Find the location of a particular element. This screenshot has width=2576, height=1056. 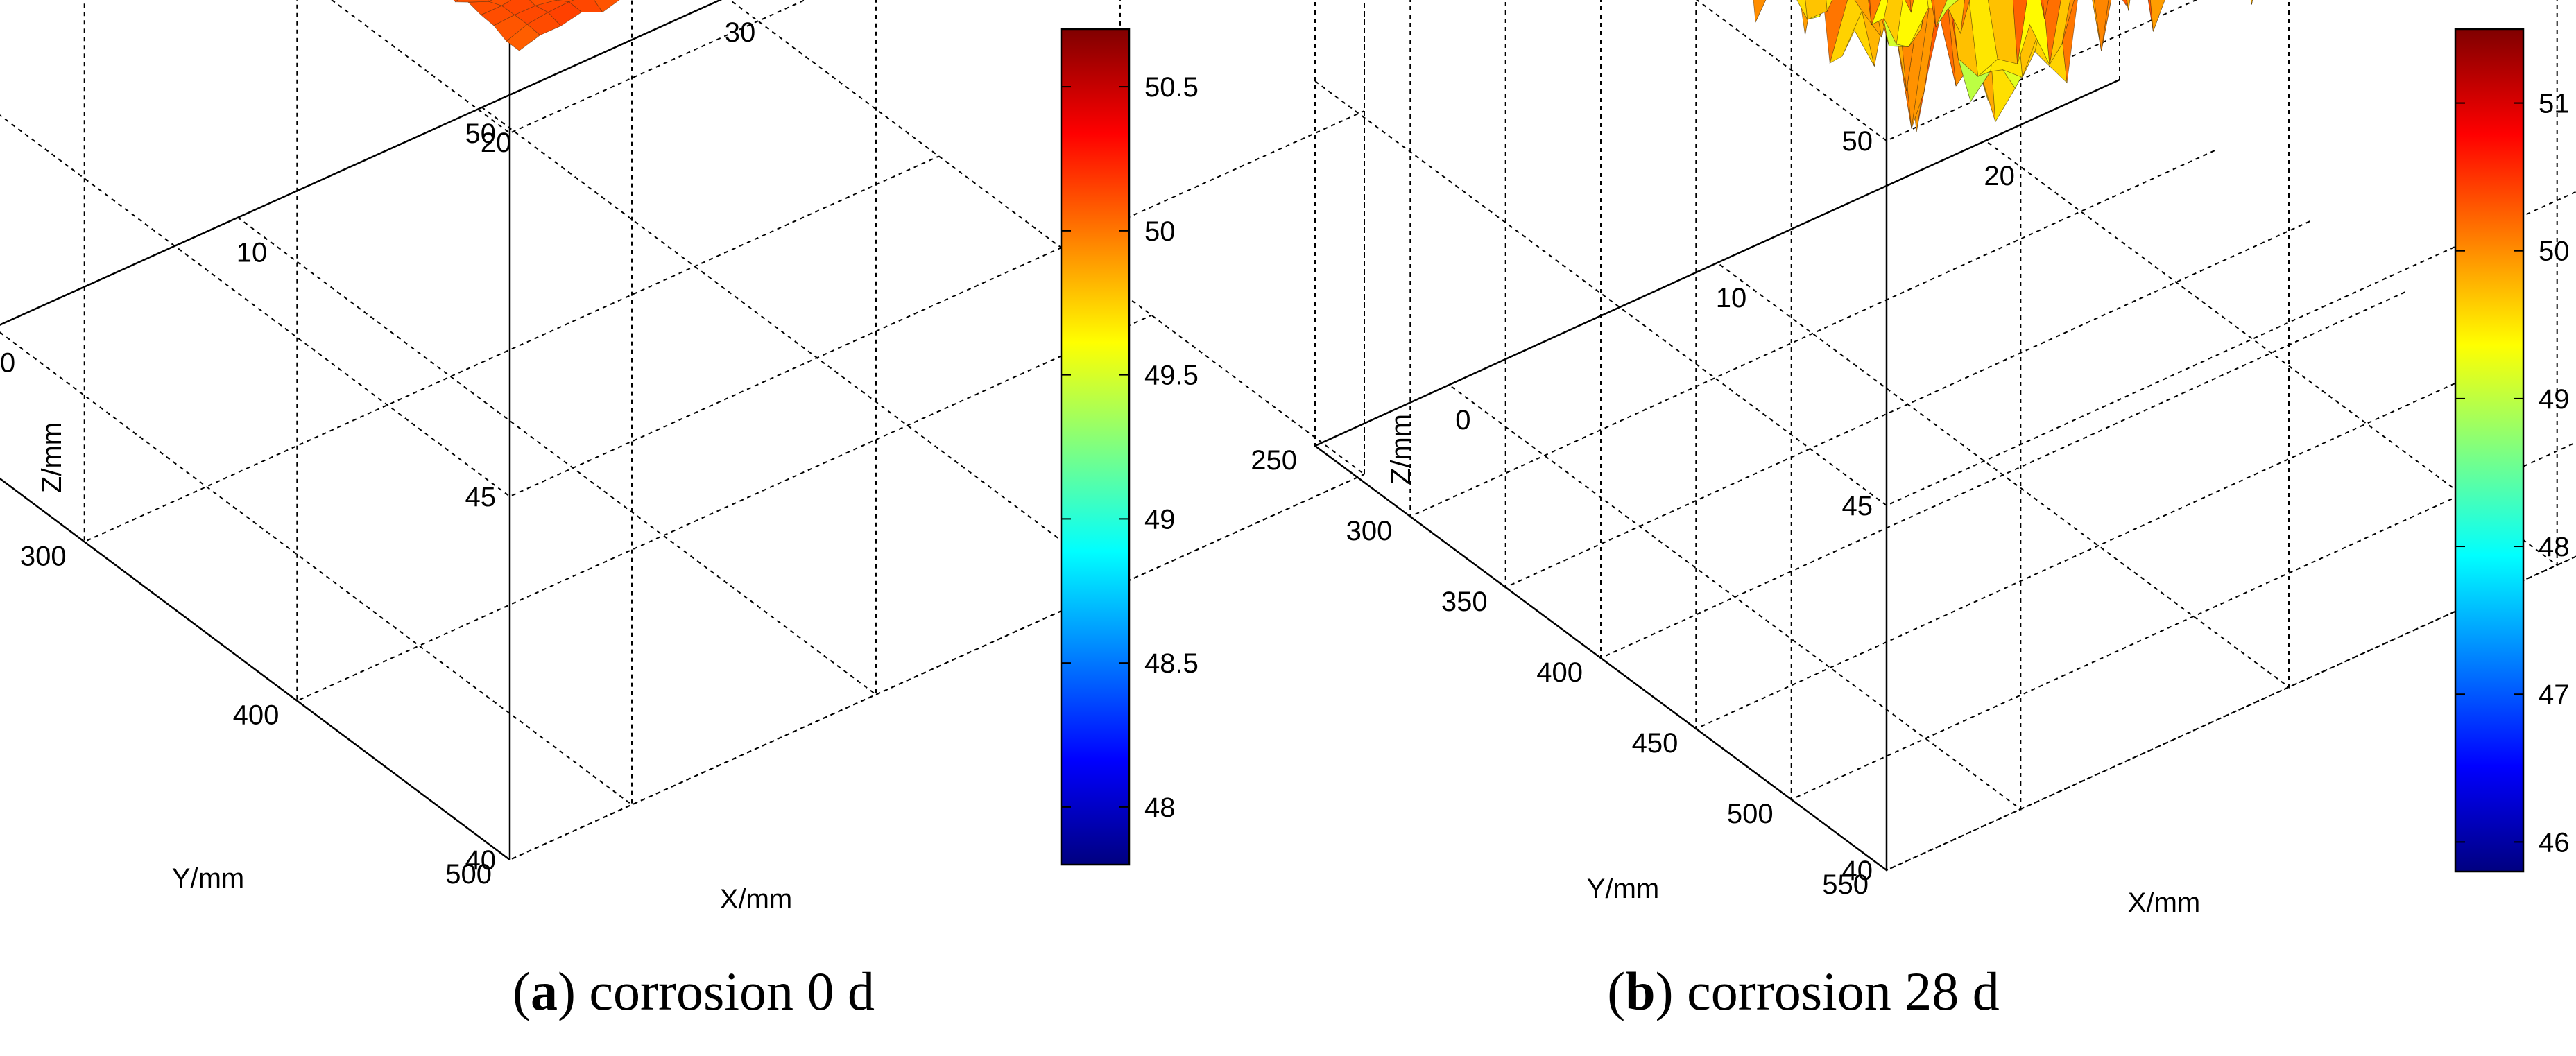

caption-a-letter: a is located at coordinates (544, 991).